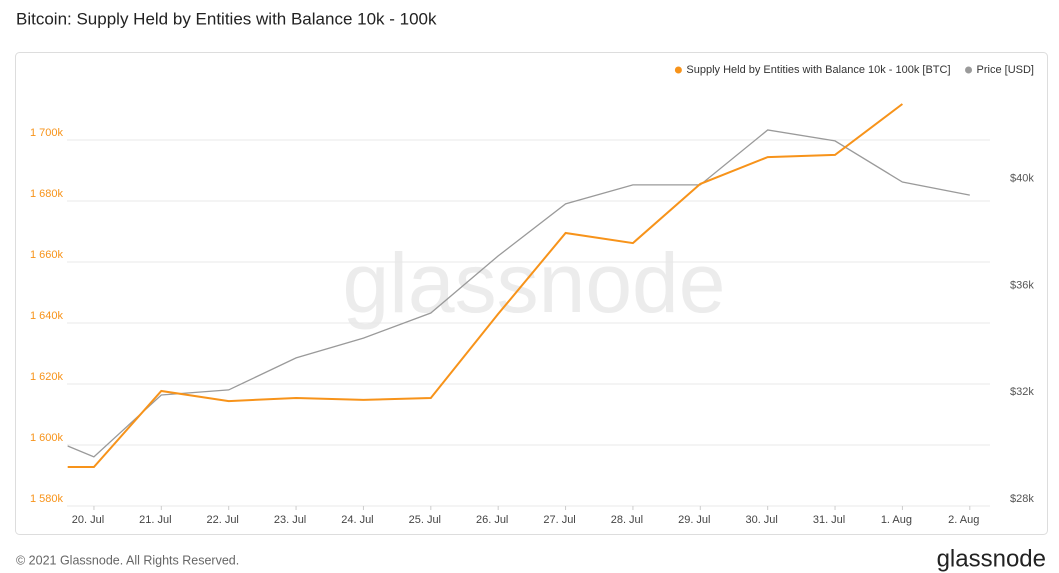 The width and height of the screenshot is (1059, 573). I want to click on x-tick-label: 20. Jul, so click(88, 520).